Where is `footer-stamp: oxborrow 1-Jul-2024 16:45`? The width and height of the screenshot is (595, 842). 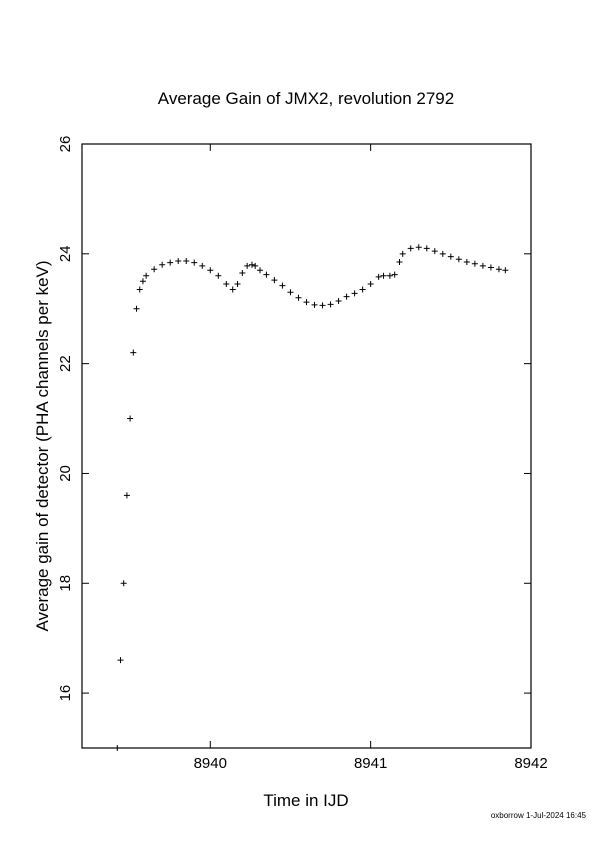
footer-stamp: oxborrow 1-Jul-2024 16:45 is located at coordinates (539, 815).